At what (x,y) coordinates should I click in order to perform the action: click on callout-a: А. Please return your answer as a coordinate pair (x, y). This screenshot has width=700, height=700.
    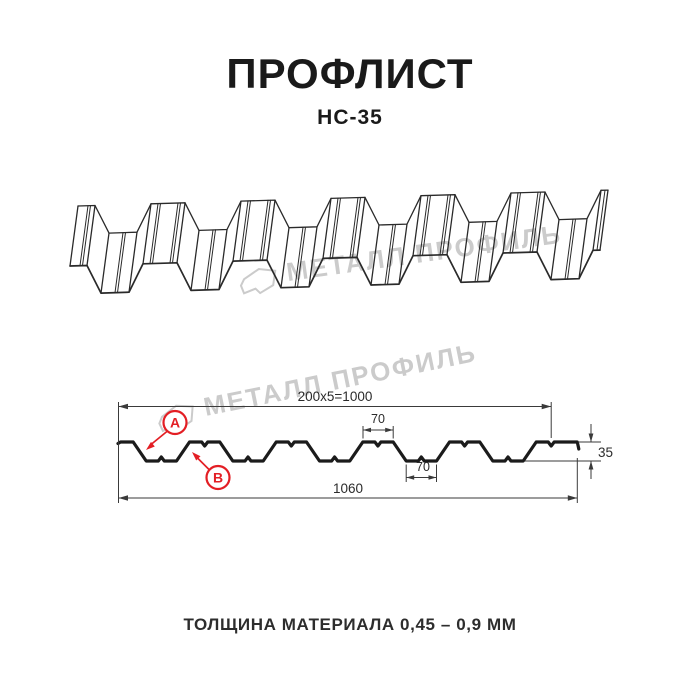
    Looking at the image, I should click on (167, 429).